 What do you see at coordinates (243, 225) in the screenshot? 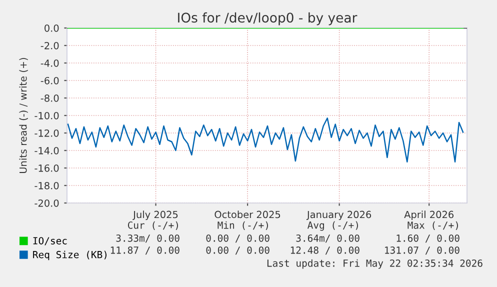
I see `text: Min (-/+)` at bounding box center [243, 225].